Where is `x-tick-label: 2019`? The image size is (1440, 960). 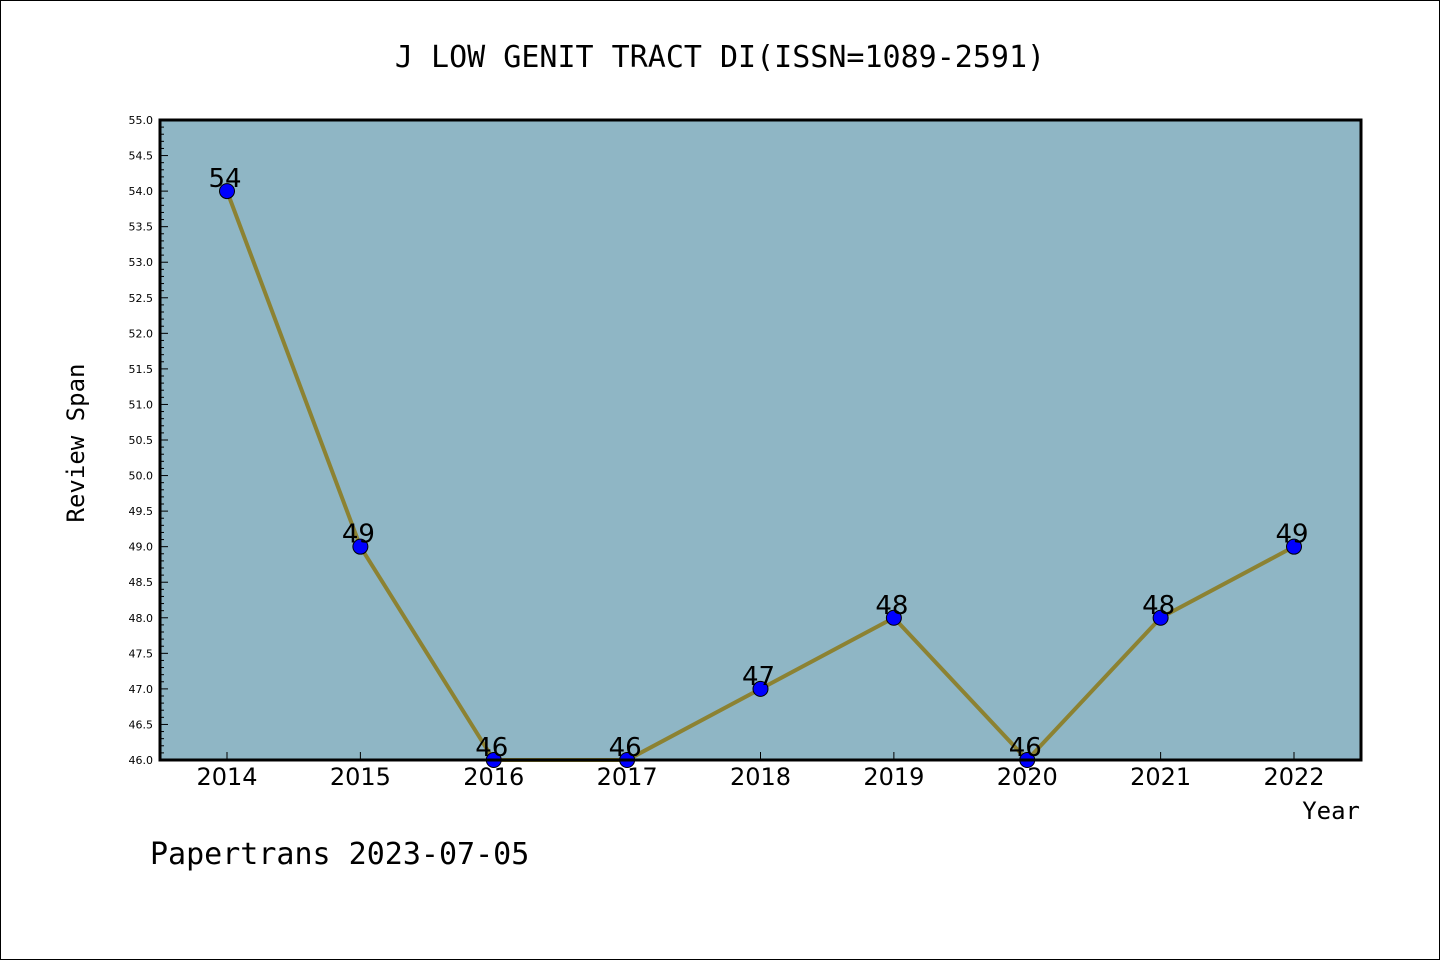
x-tick-label: 2019 is located at coordinates (893, 777).